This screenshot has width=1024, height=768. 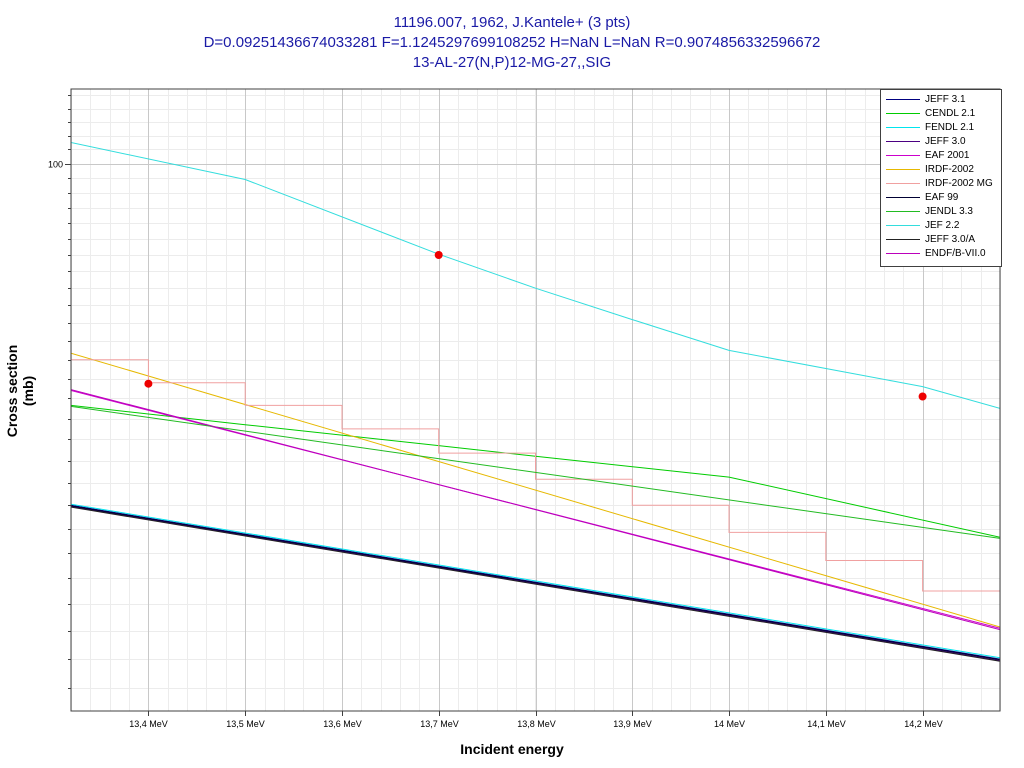 I want to click on x-tick-label: 14,2 MeV, so click(x=923, y=724).